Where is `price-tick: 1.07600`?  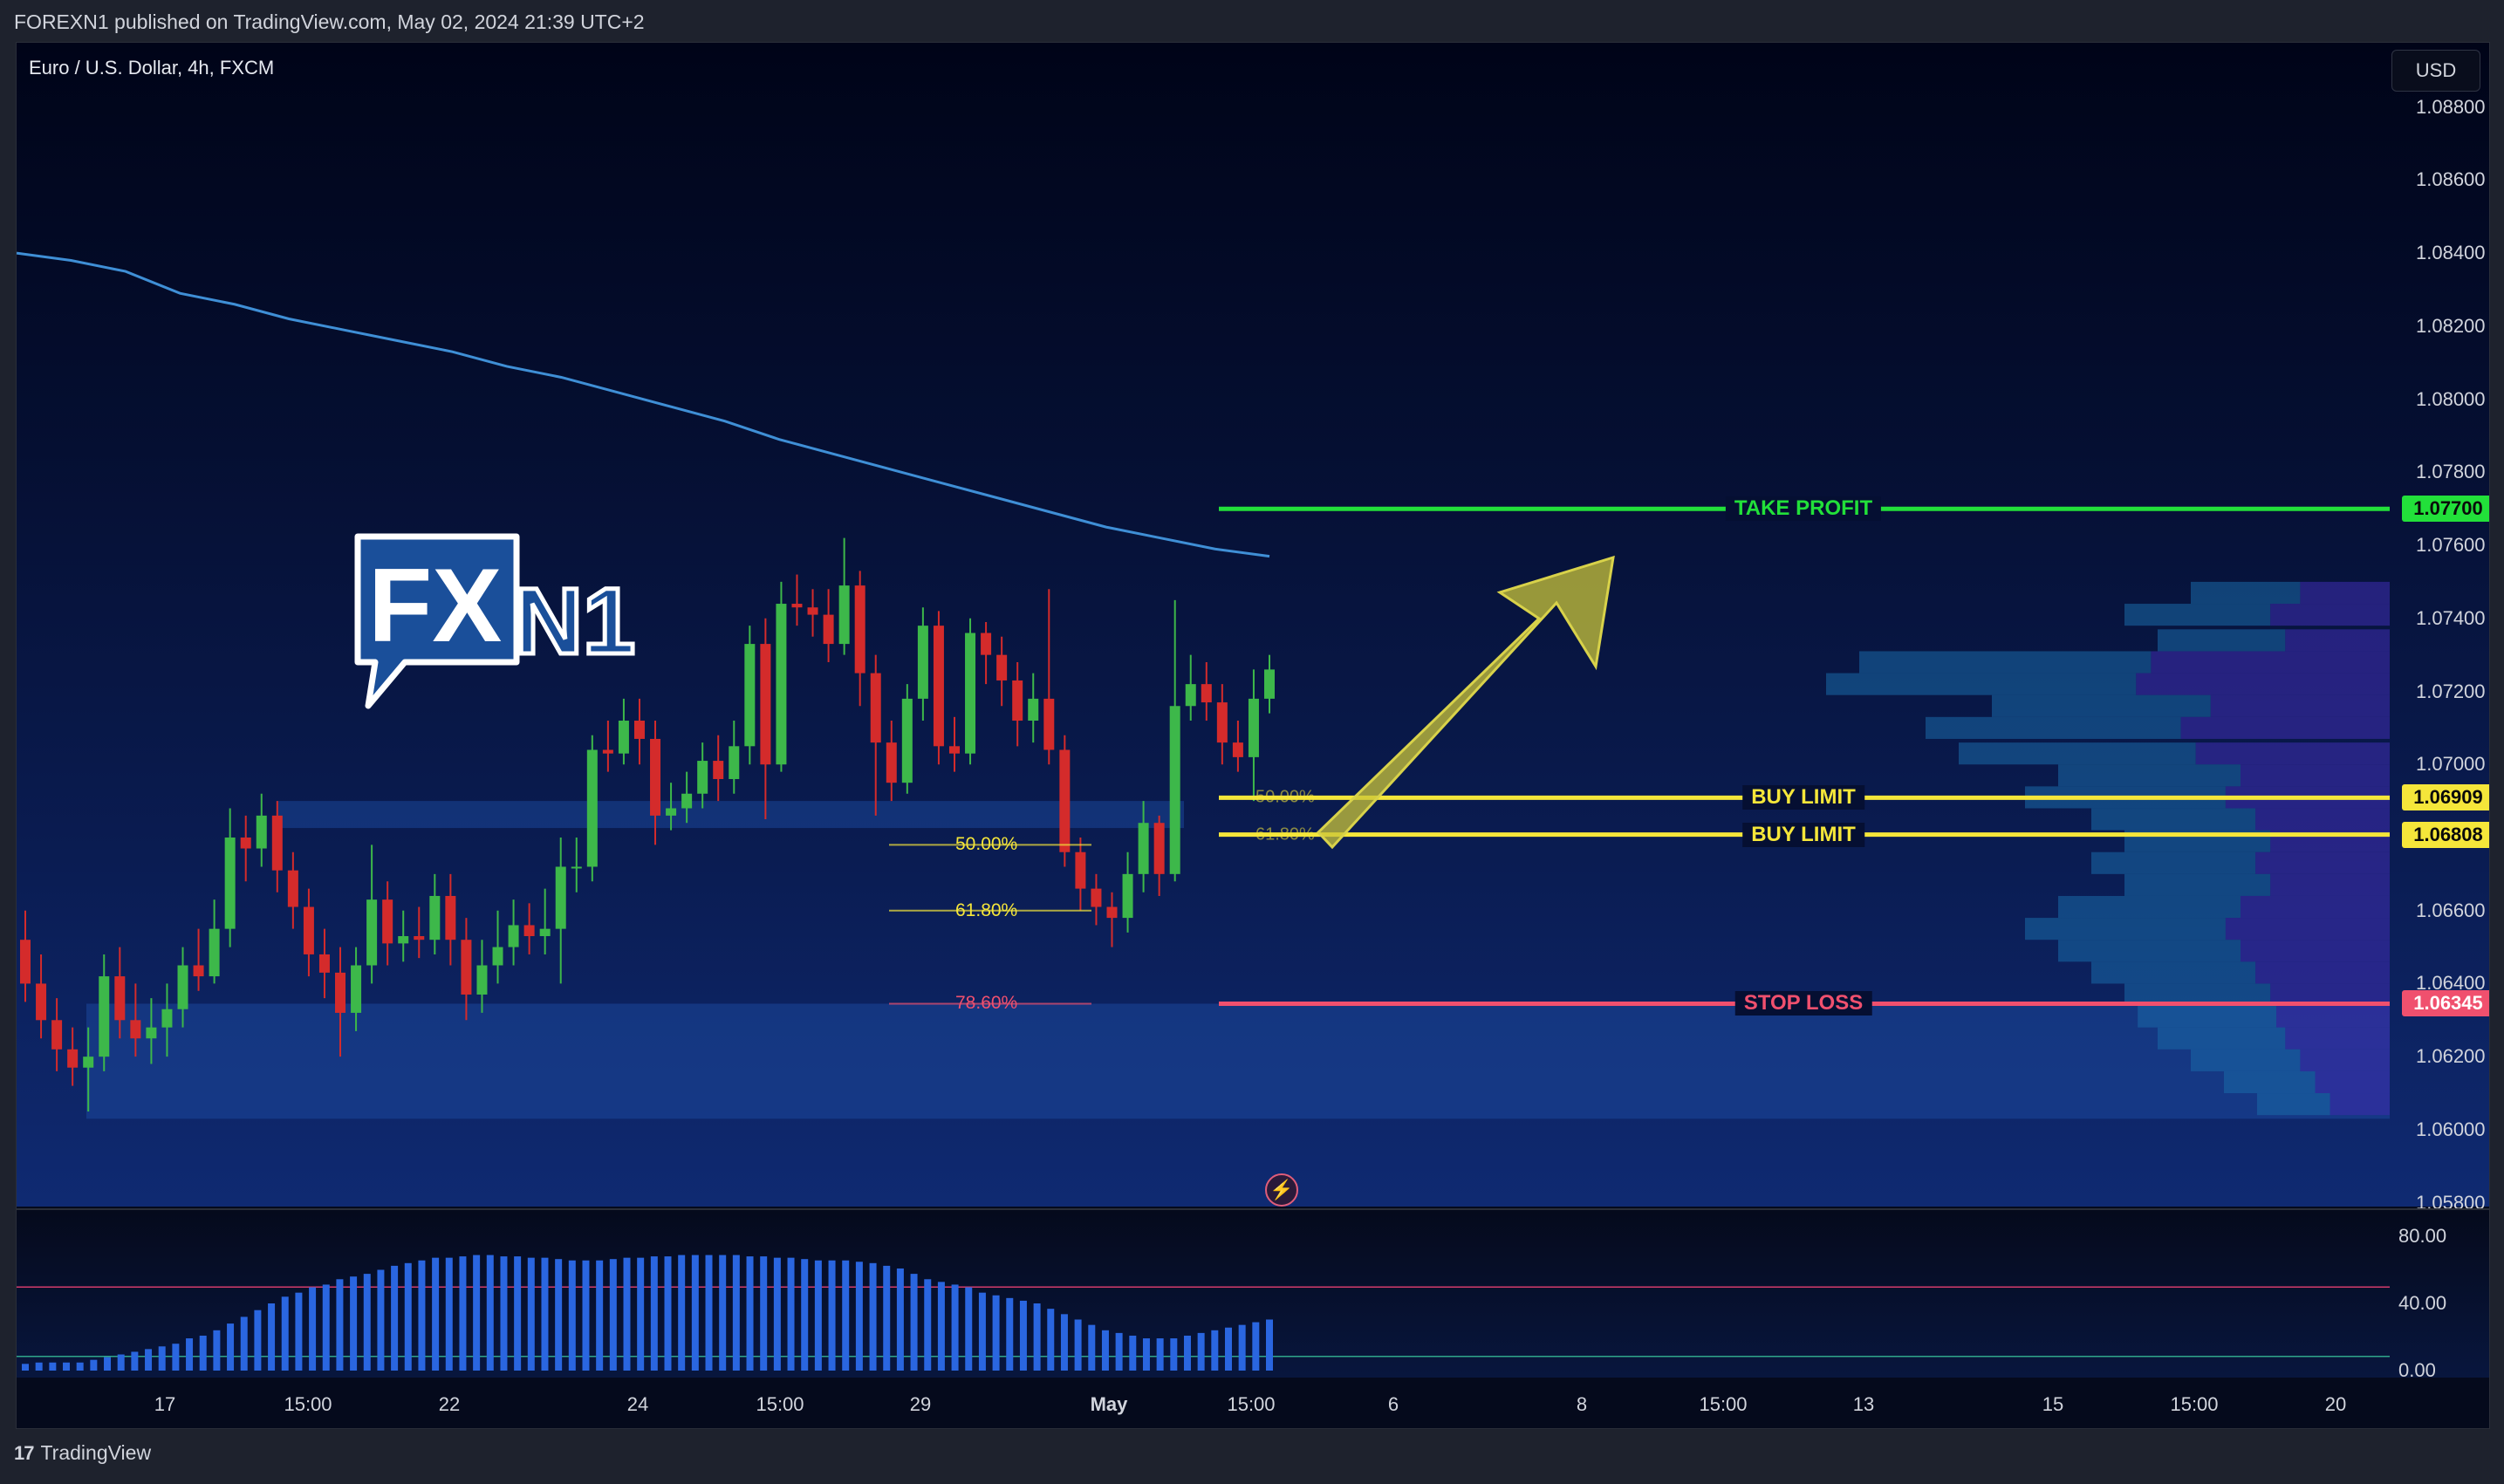
price-tick: 1.07600 is located at coordinates (2451, 545).